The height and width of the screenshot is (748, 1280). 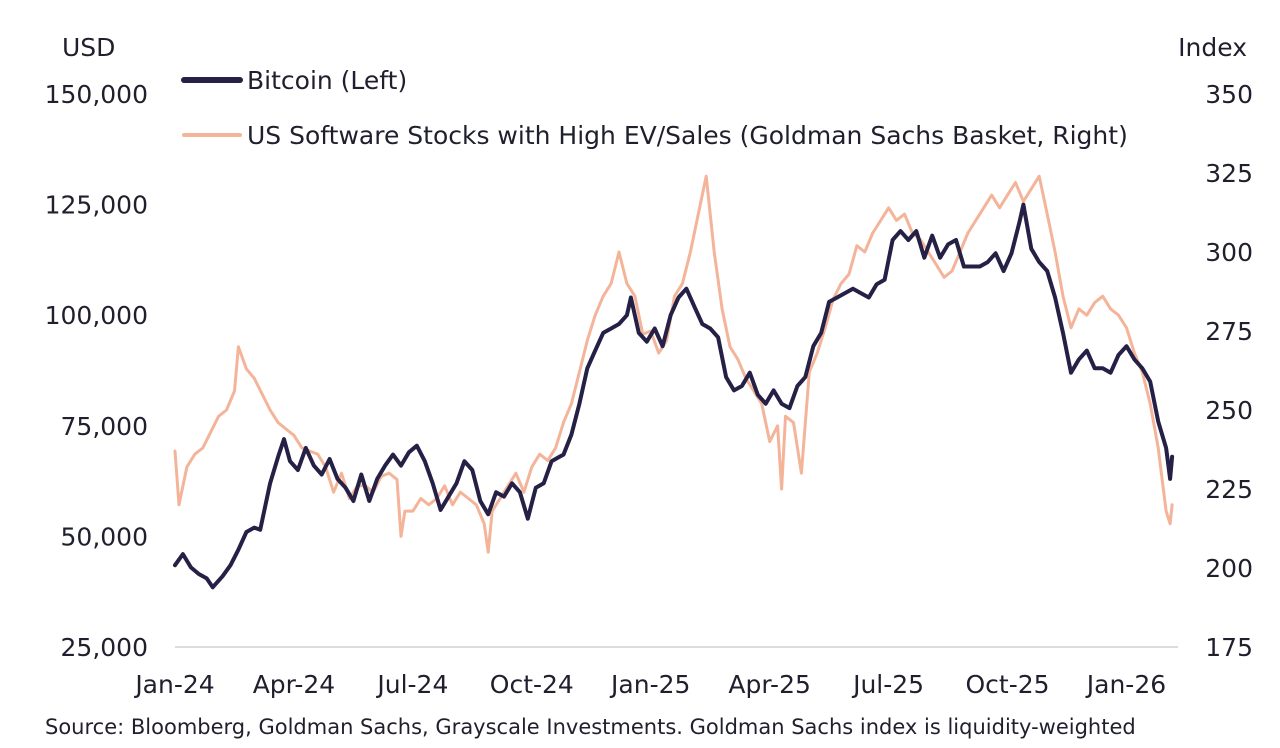 What do you see at coordinates (1229, 371) in the screenshot?
I see `right-axis-ticks: 350 325 300 275 250 225 200 175` at bounding box center [1229, 371].